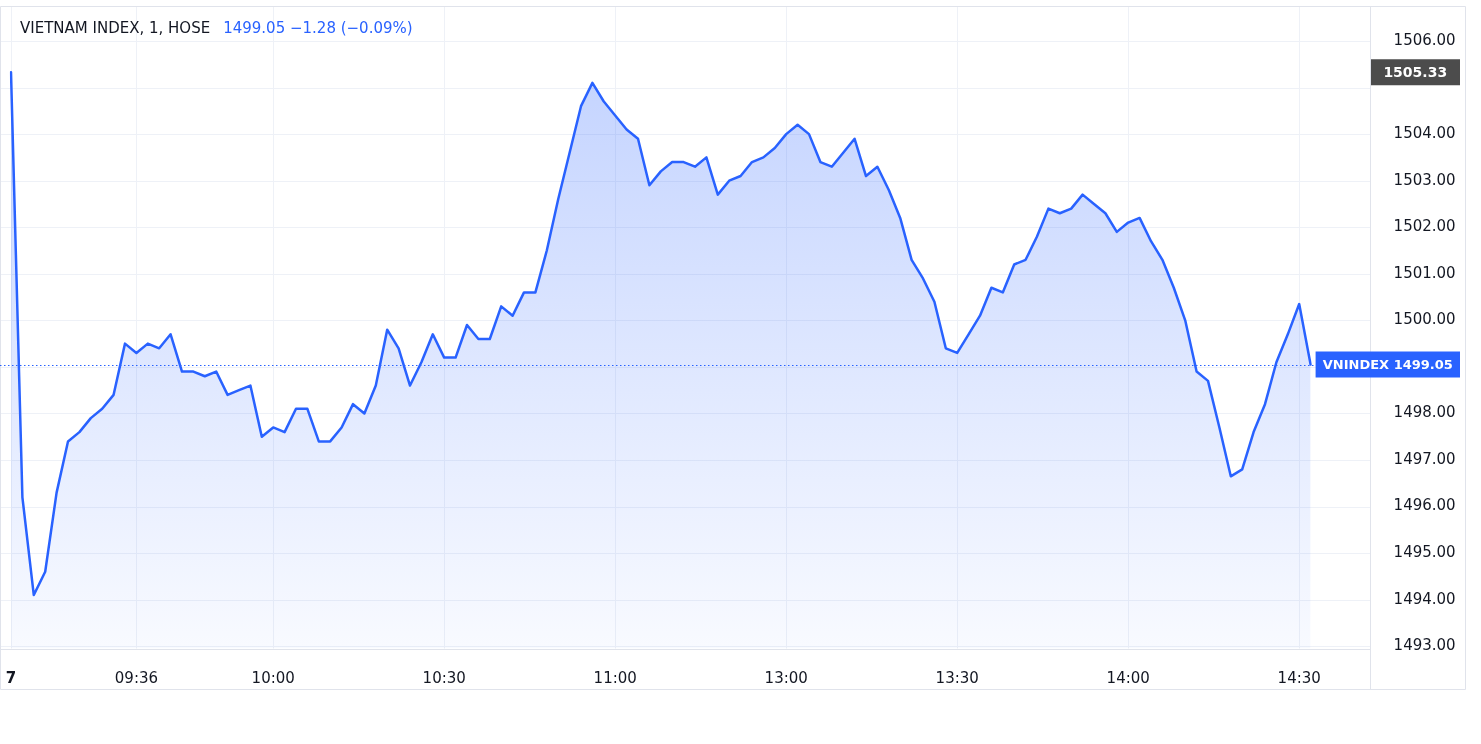  Describe the element at coordinates (1424, 226) in the screenshot. I see `y-tick-label: 1502.00` at that location.